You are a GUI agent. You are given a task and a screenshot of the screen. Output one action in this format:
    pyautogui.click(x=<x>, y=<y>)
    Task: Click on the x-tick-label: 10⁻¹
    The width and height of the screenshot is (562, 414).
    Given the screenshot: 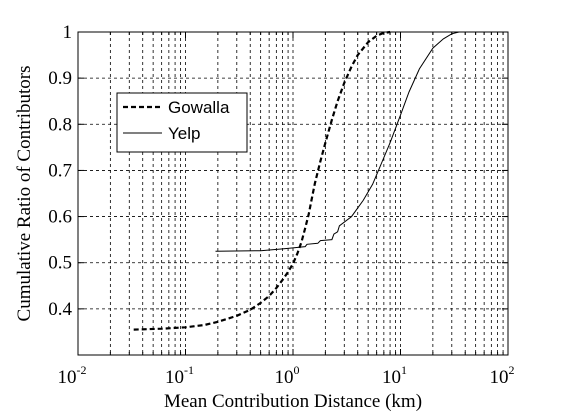 What is the action you would take?
    pyautogui.click(x=179, y=375)
    